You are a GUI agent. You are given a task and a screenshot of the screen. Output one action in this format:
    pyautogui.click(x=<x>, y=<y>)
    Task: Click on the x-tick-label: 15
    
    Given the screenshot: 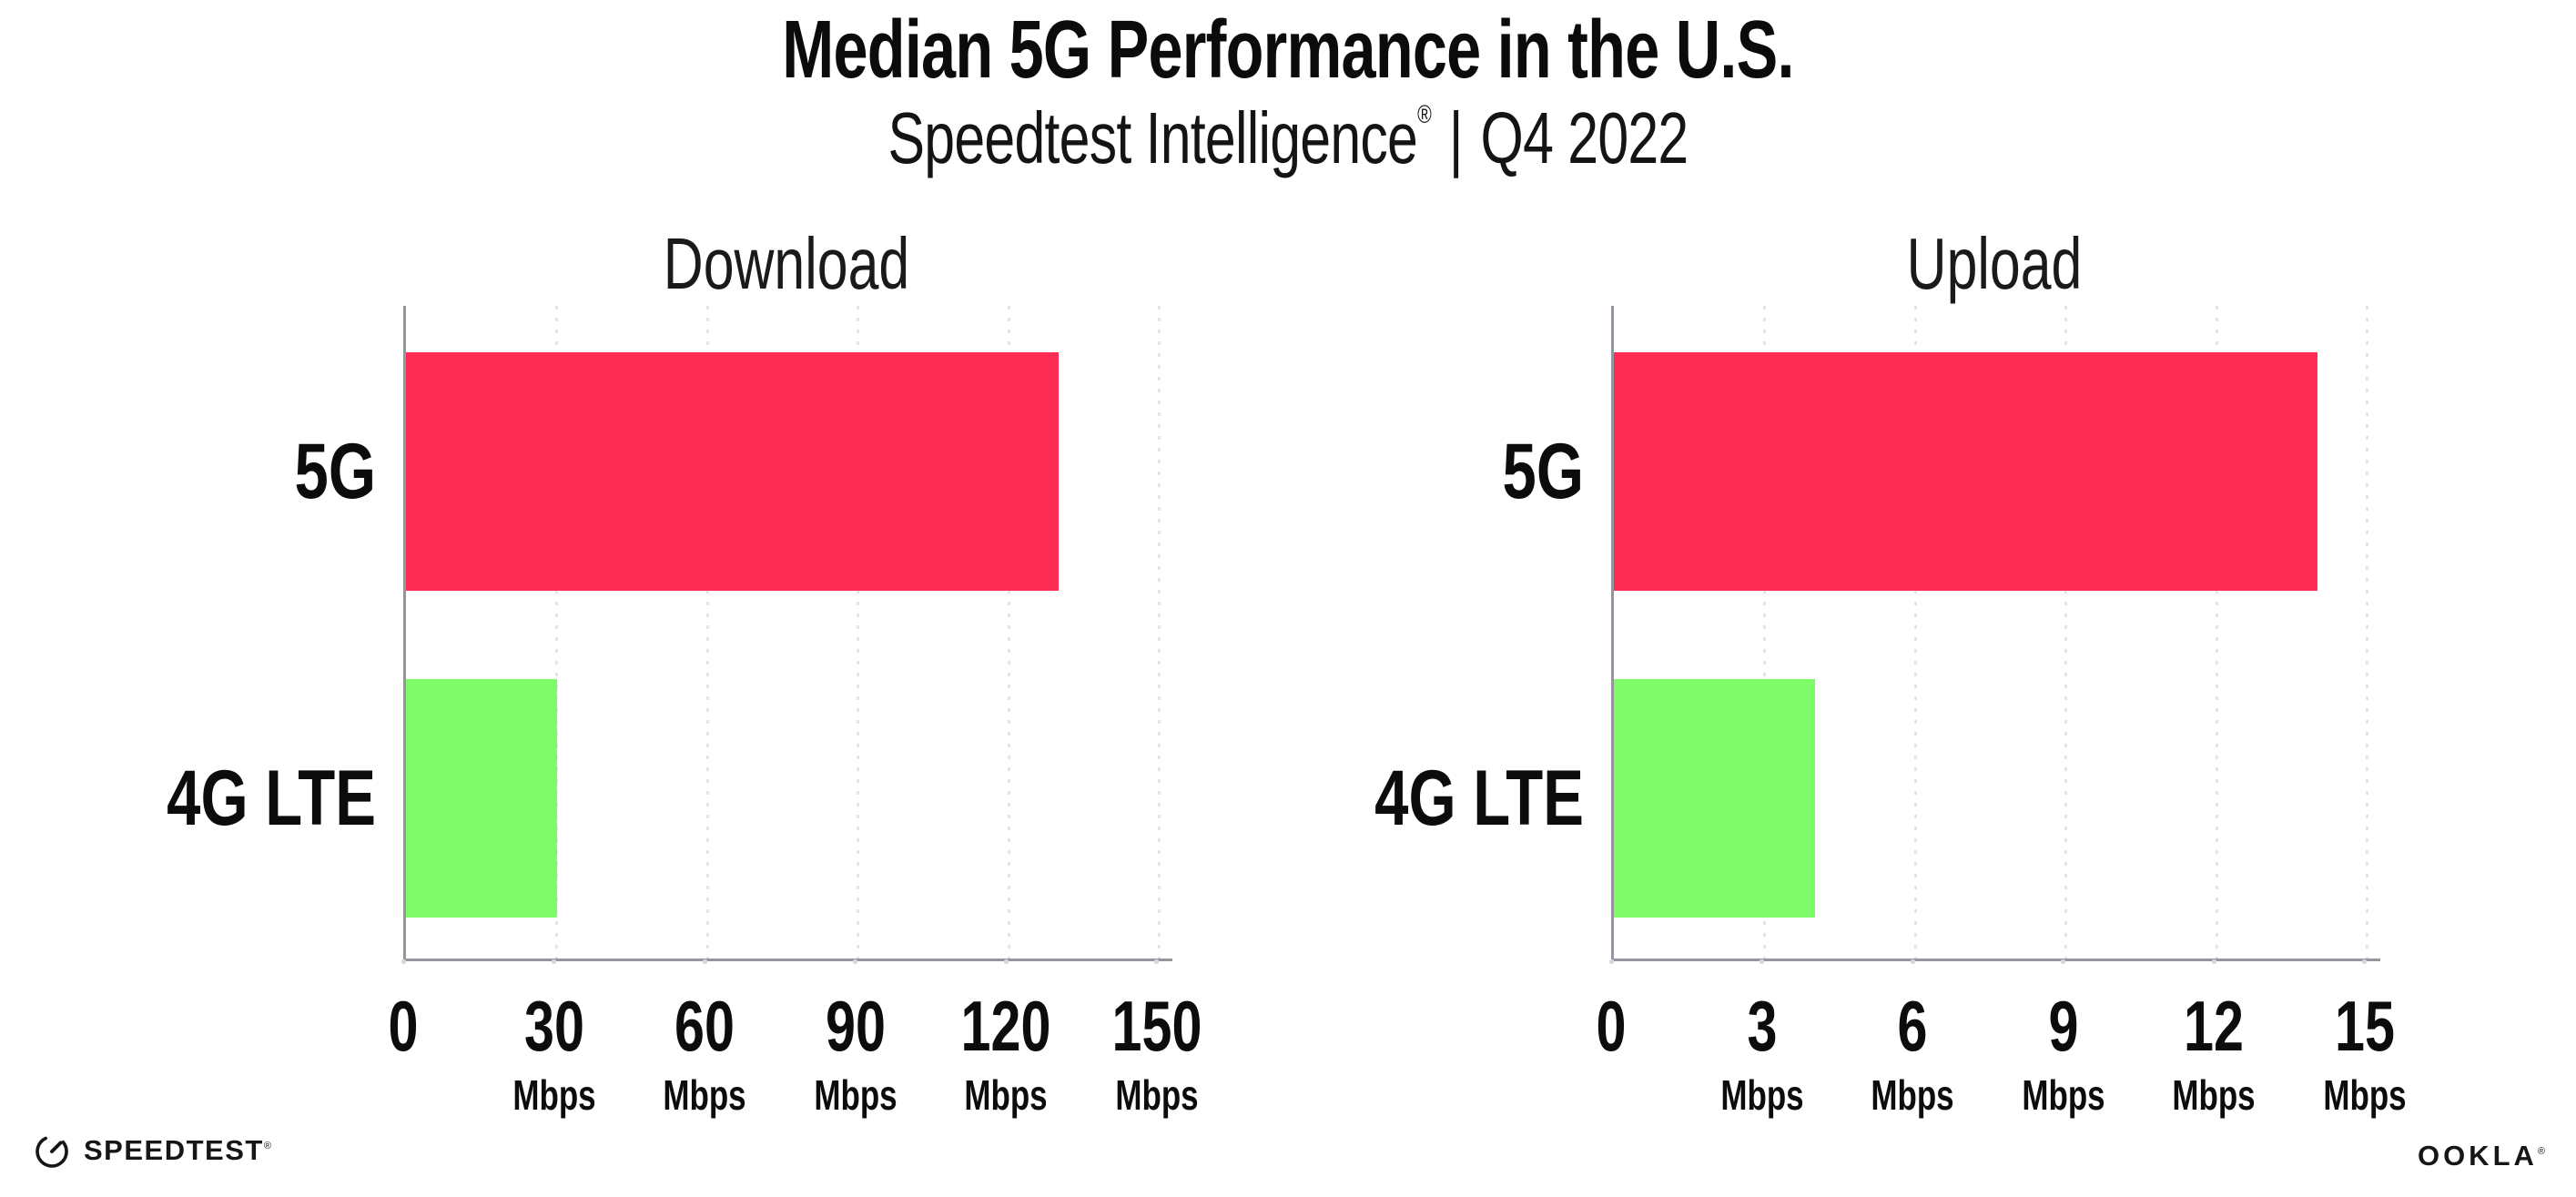 What is the action you would take?
    pyautogui.click(x=2364, y=1026)
    